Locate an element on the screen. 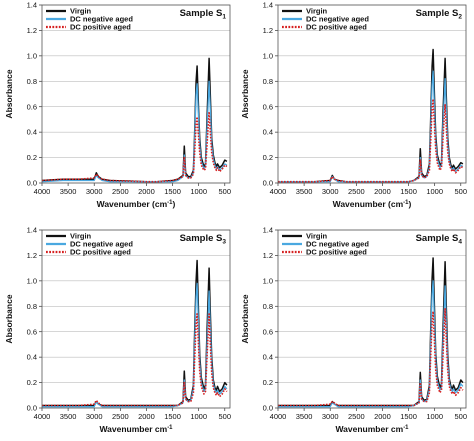 Image resolution: width=474 pixels, height=441 pixels. x-axis-label: Wavenumber cm-1 is located at coordinates (372, 429).